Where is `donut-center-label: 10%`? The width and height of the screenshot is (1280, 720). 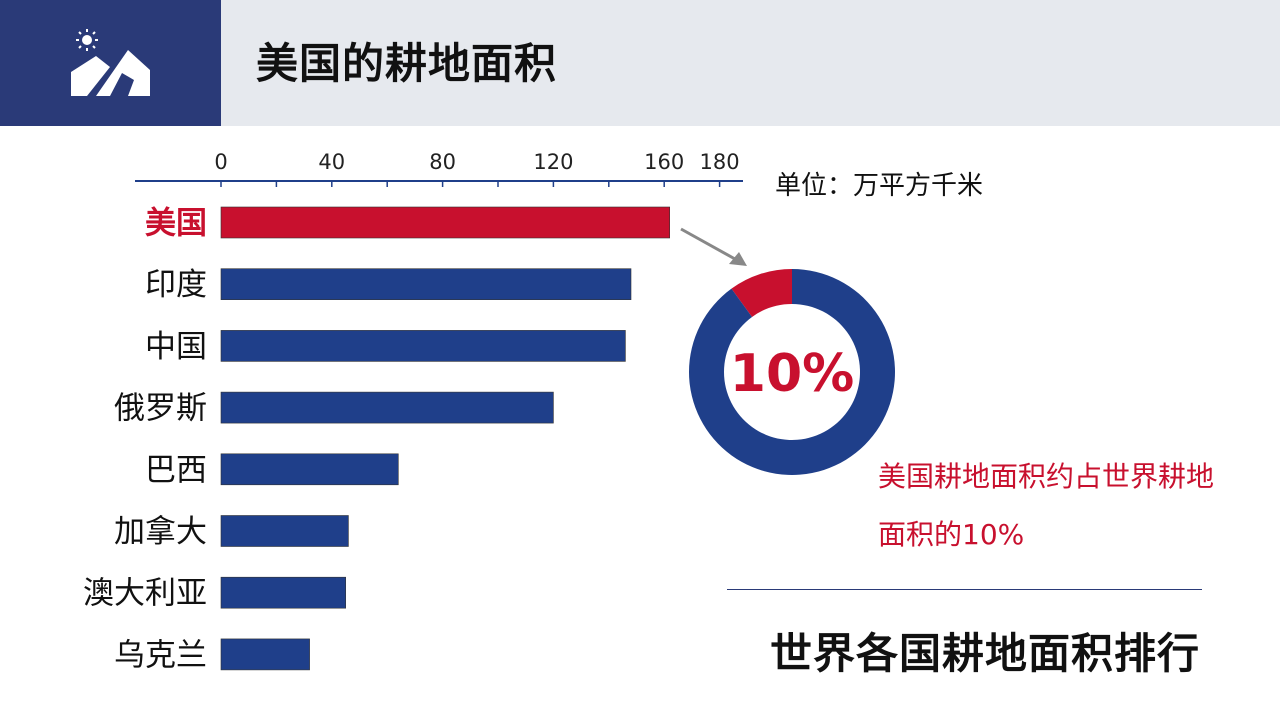 donut-center-label: 10% is located at coordinates (792, 374).